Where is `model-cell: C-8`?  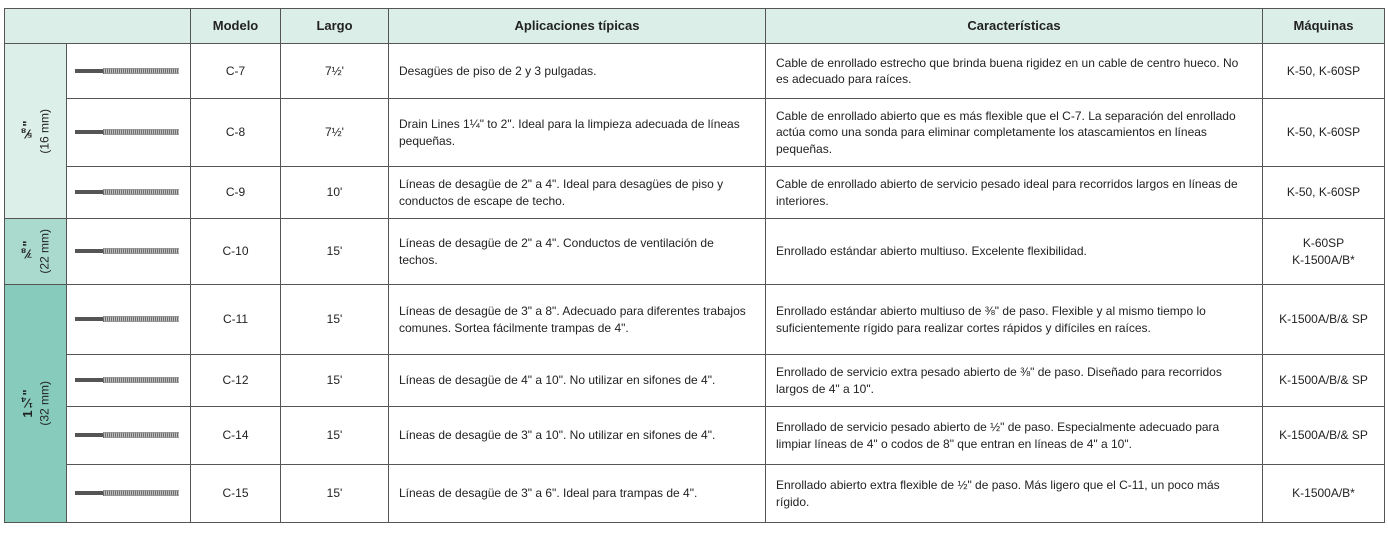 model-cell: C-8 is located at coordinates (235, 132).